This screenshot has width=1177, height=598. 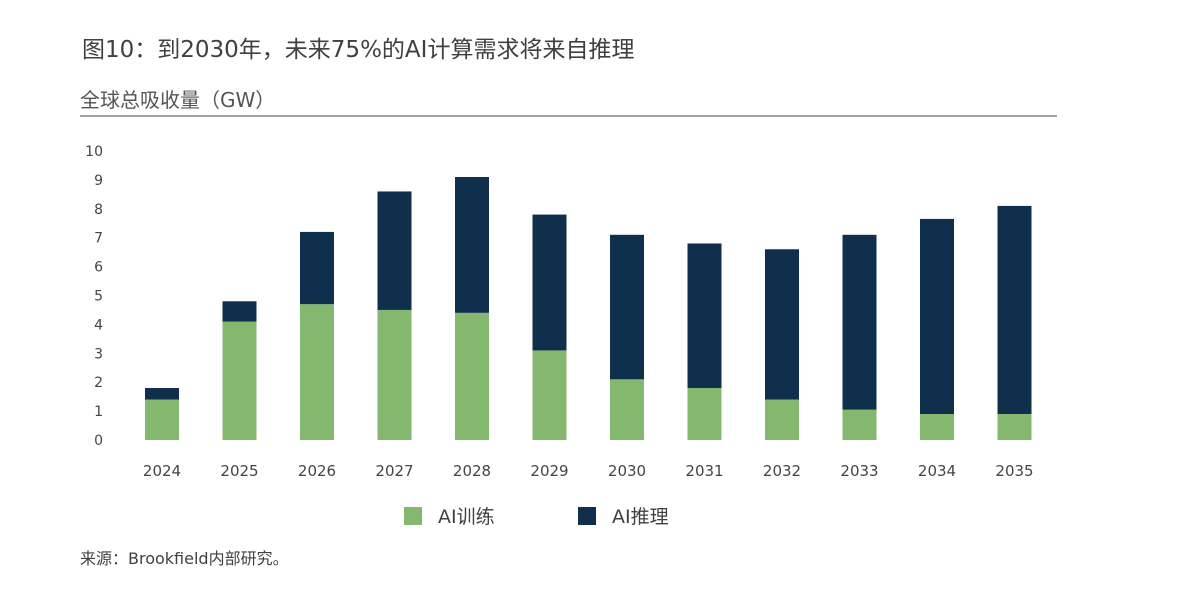 What do you see at coordinates (627, 471) in the screenshot?
I see `x-tick-label: 2030` at bounding box center [627, 471].